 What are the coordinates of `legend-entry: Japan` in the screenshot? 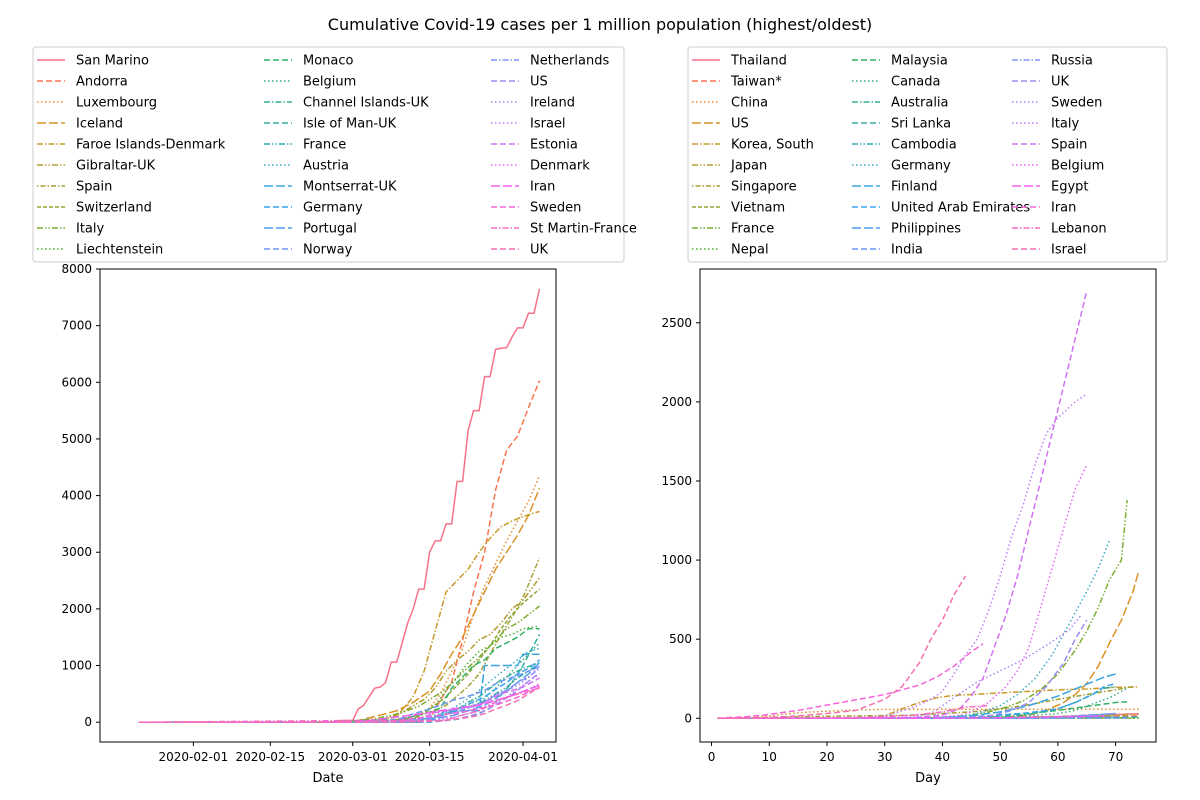 It's located at (729, 166).